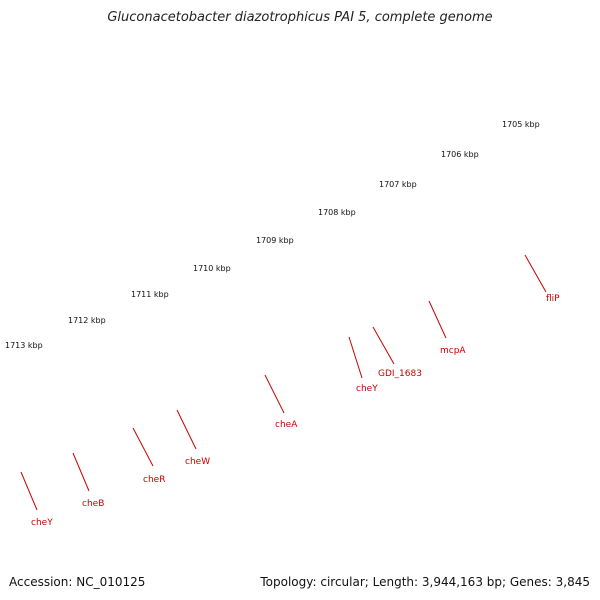  I want to click on gene-label: cheA, so click(286, 425).